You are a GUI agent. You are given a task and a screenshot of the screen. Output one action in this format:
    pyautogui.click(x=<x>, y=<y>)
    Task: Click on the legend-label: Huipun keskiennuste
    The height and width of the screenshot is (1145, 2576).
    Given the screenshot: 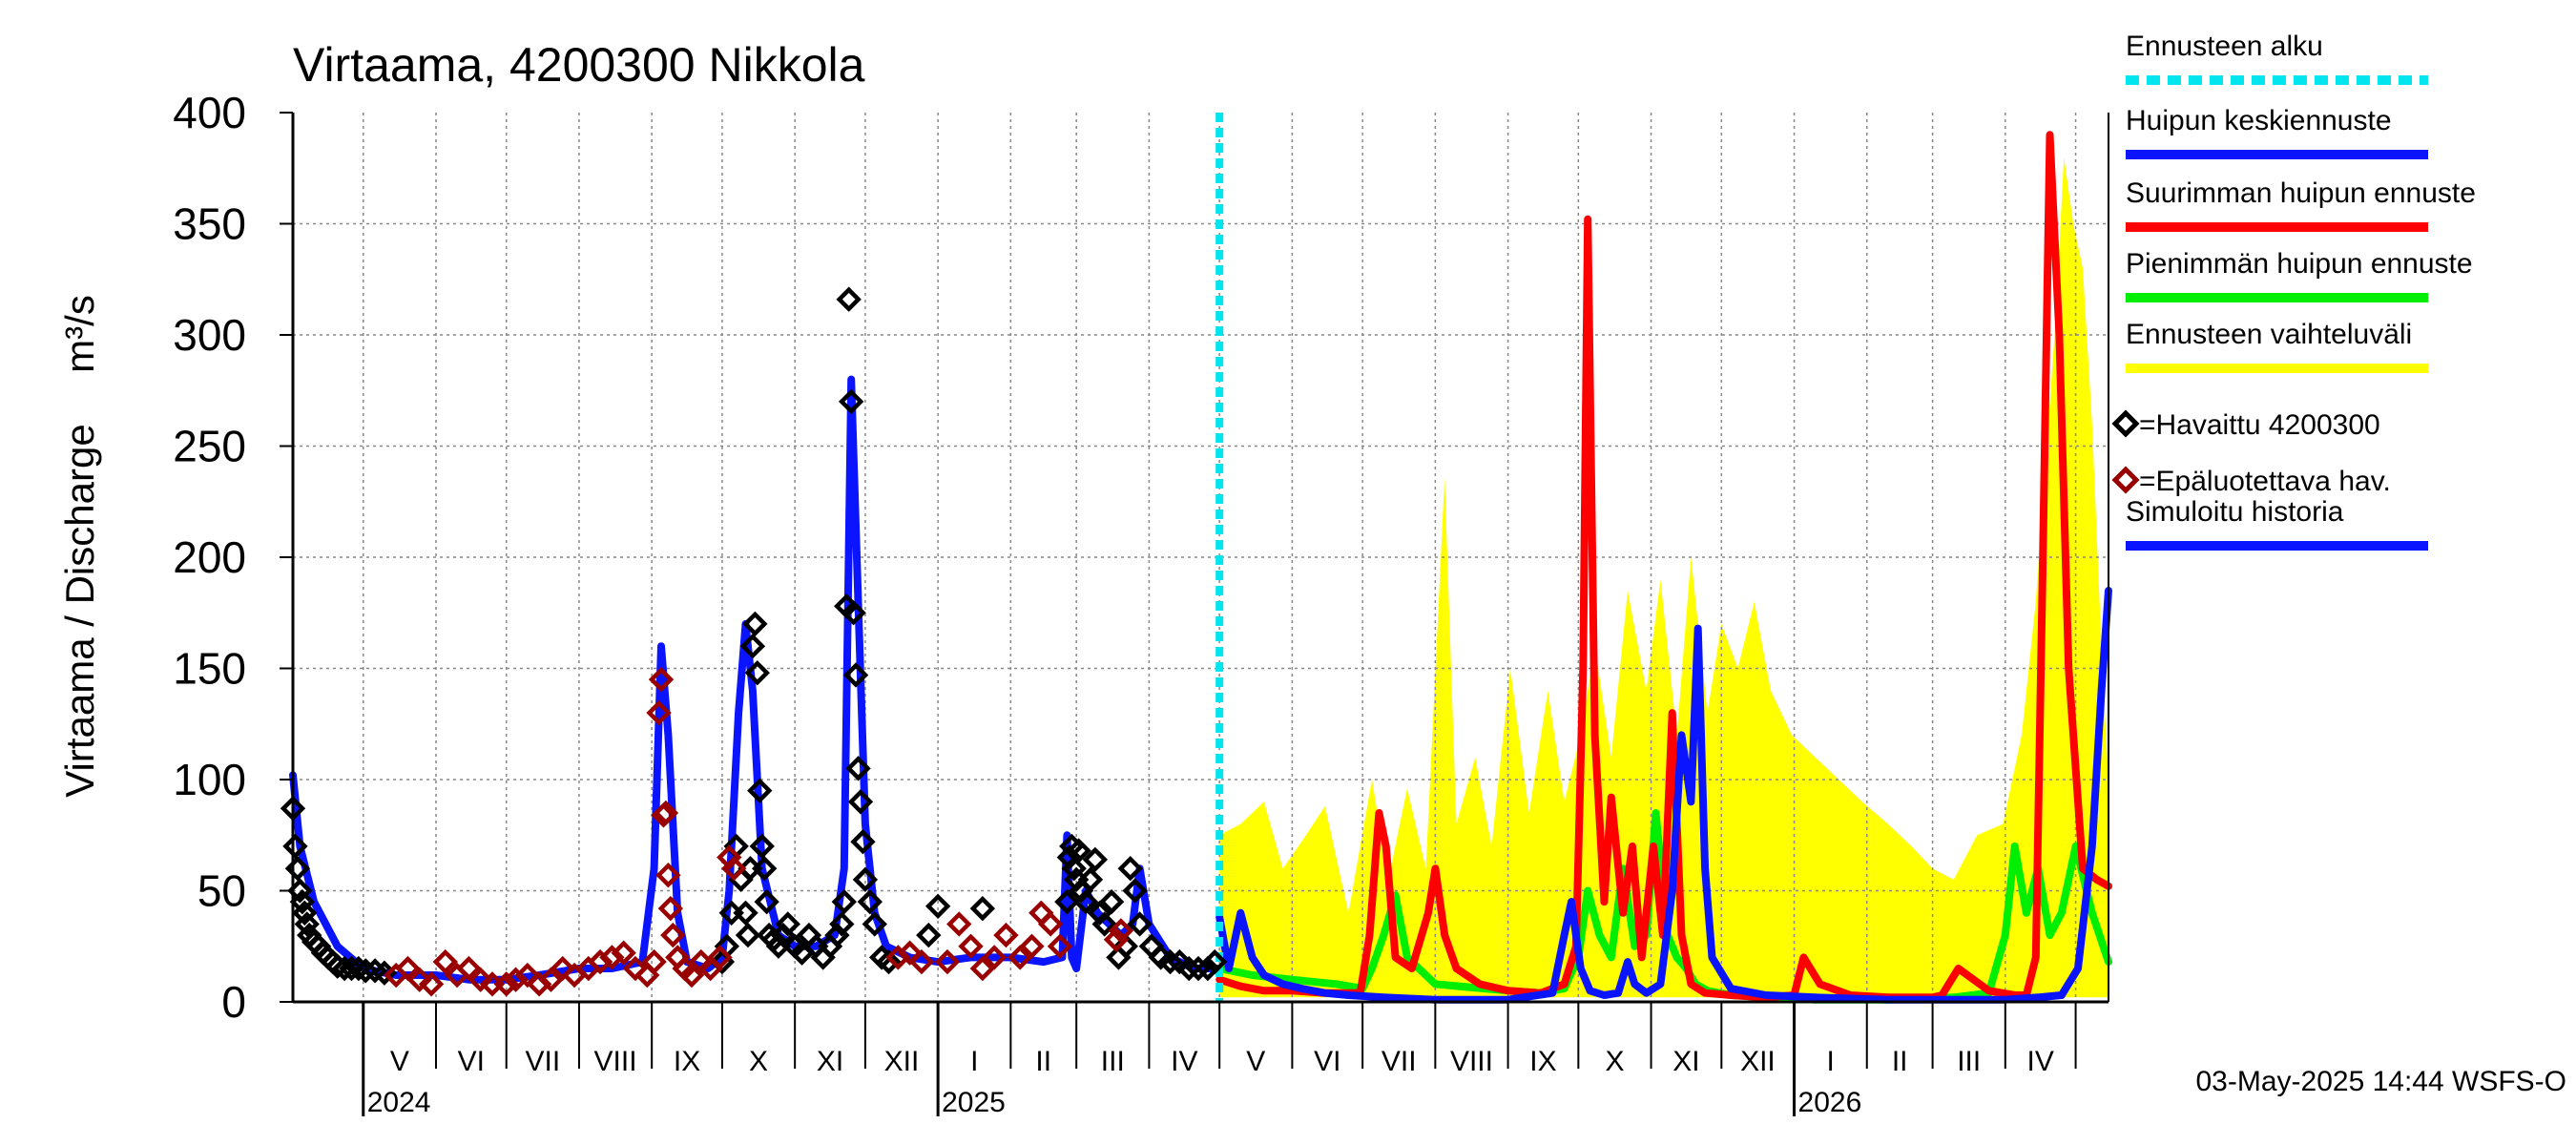 What is the action you would take?
    pyautogui.click(x=2259, y=120)
    